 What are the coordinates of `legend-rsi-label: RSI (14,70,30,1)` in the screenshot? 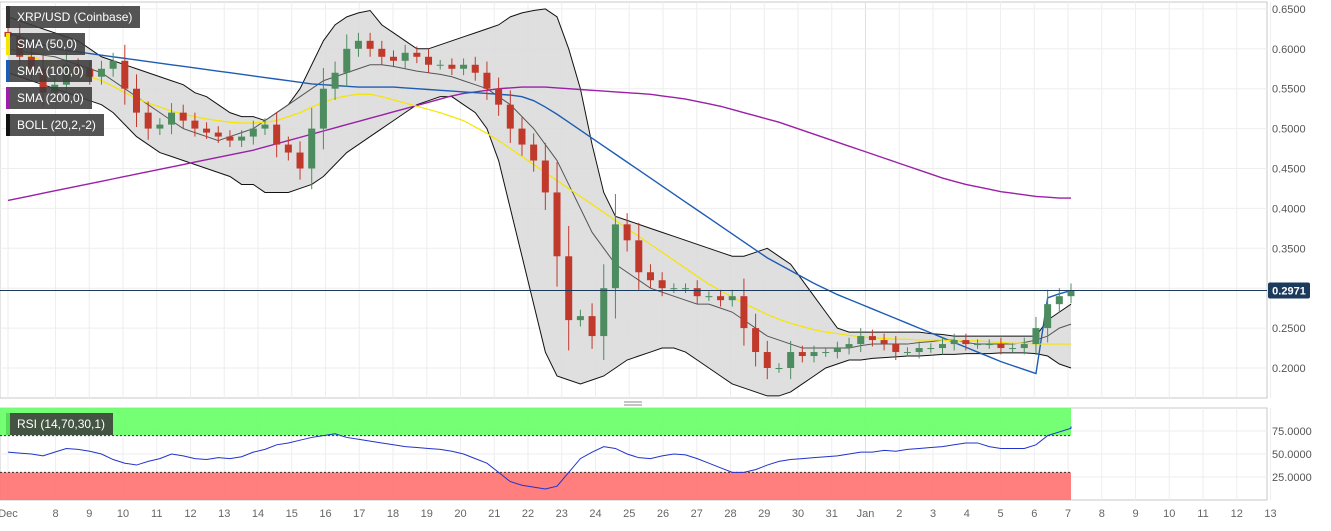 It's located at (61, 424).